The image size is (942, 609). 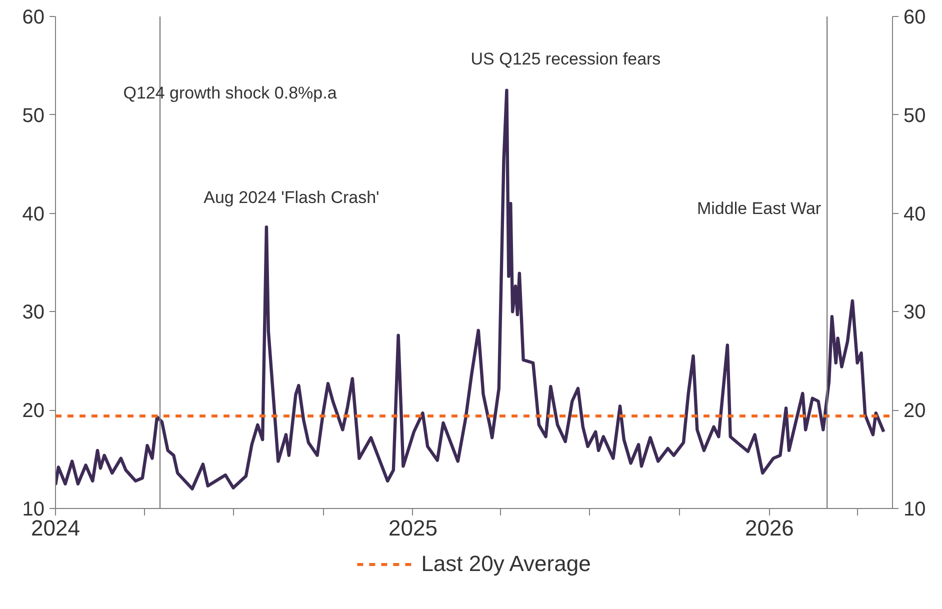 What do you see at coordinates (292, 198) in the screenshot?
I see `annotation: Aug 2024 'Flash Crash'` at bounding box center [292, 198].